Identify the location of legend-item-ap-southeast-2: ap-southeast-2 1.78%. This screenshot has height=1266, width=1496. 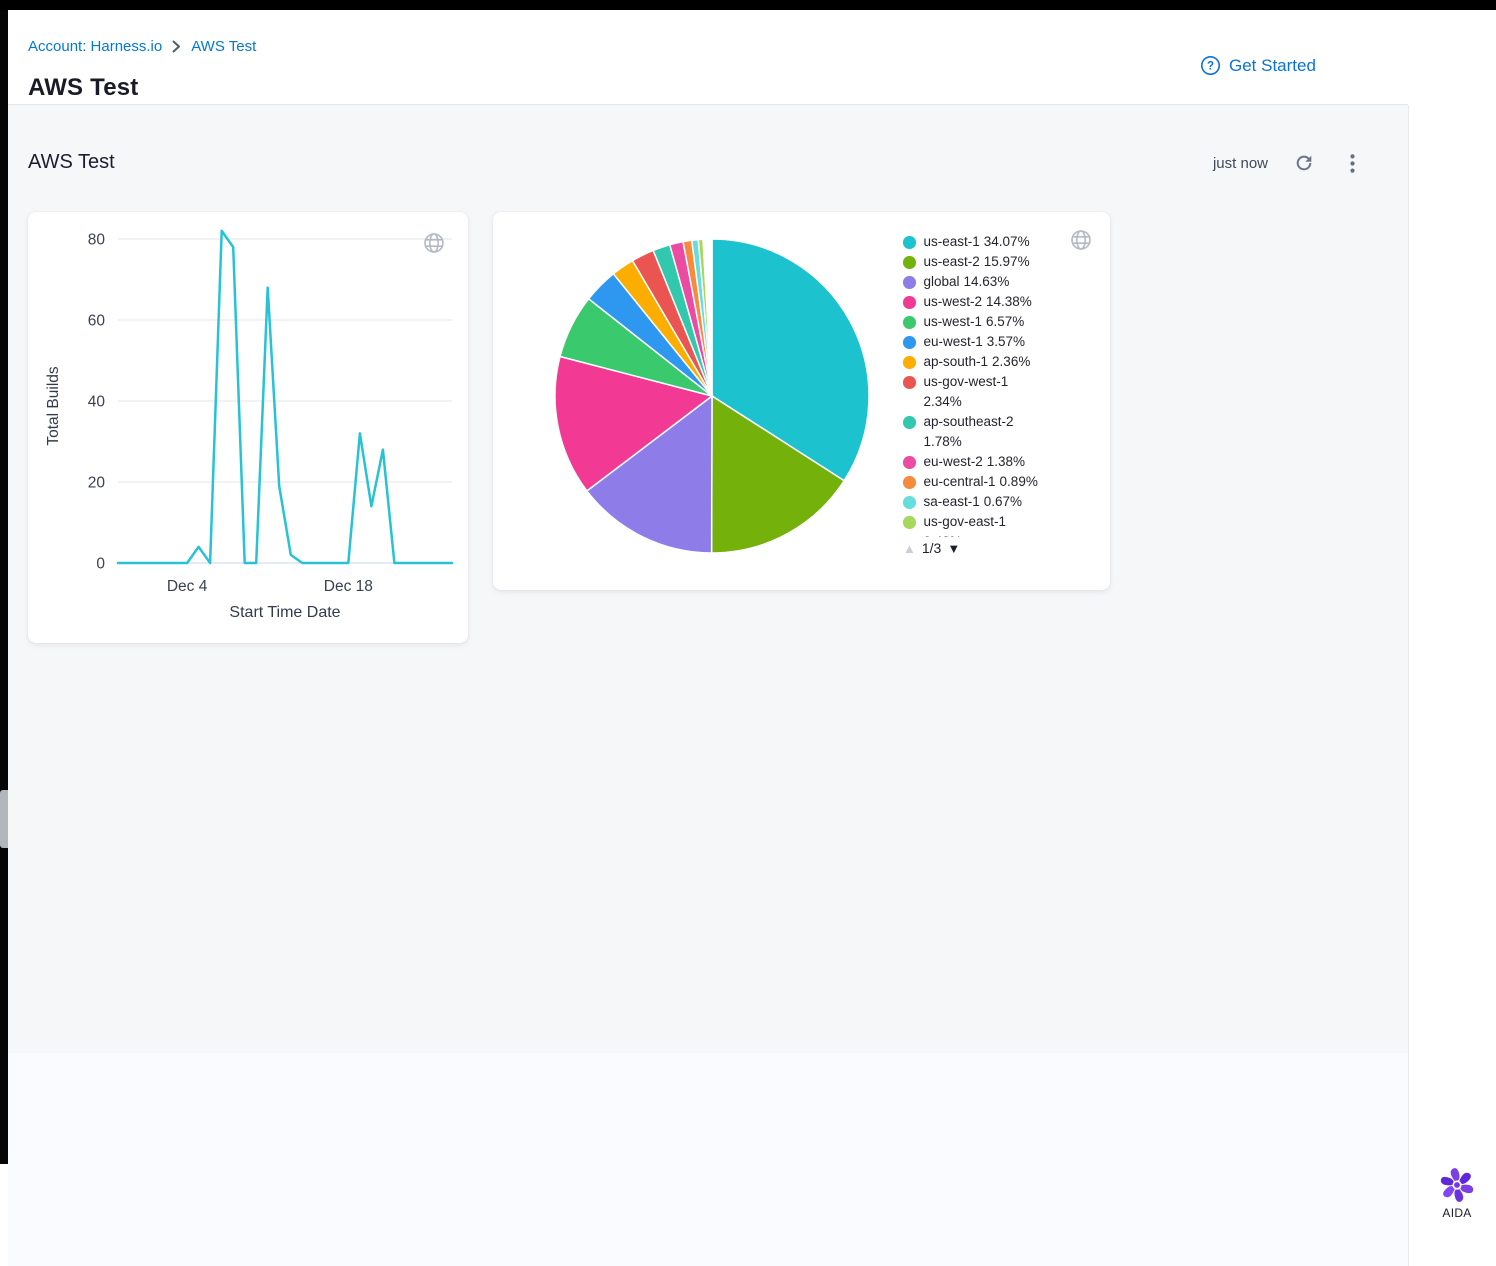
(998, 432).